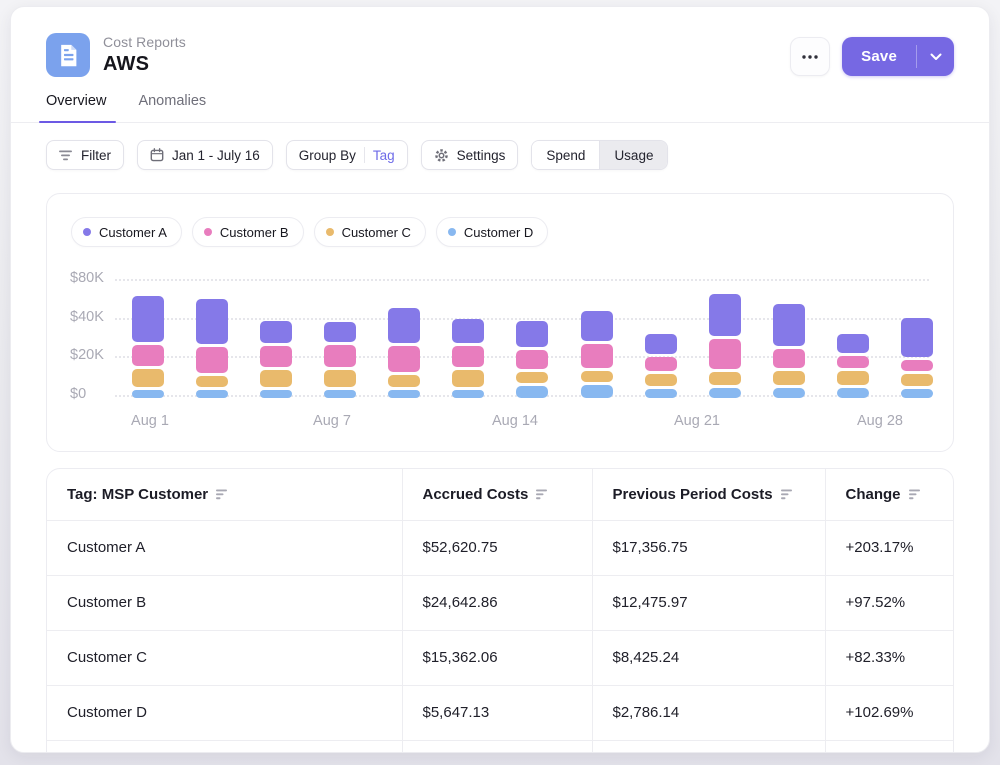 This screenshot has height=765, width=1000. Describe the element at coordinates (172, 101) in the screenshot. I see `tab-anomalies: Anomalies` at that location.